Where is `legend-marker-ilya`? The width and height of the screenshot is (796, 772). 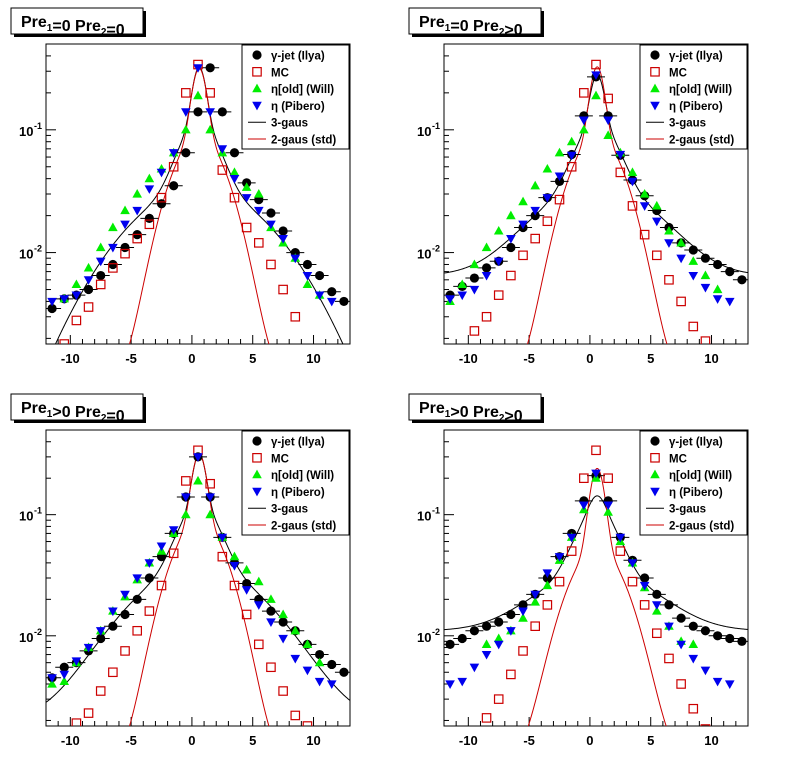 legend-marker-ilya is located at coordinates (257, 441).